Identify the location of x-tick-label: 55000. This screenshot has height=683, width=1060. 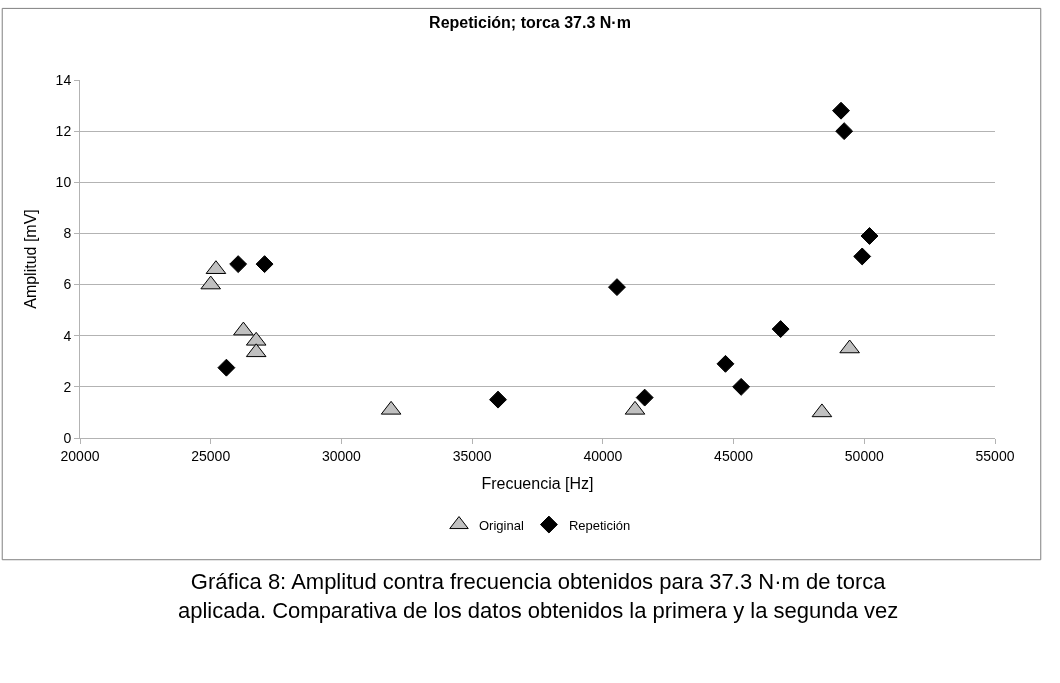
(995, 455).